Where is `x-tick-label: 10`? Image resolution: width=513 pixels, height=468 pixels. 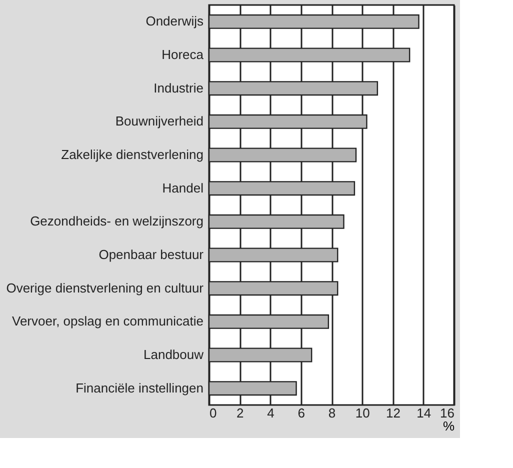 x-tick-label: 10 is located at coordinates (362, 413).